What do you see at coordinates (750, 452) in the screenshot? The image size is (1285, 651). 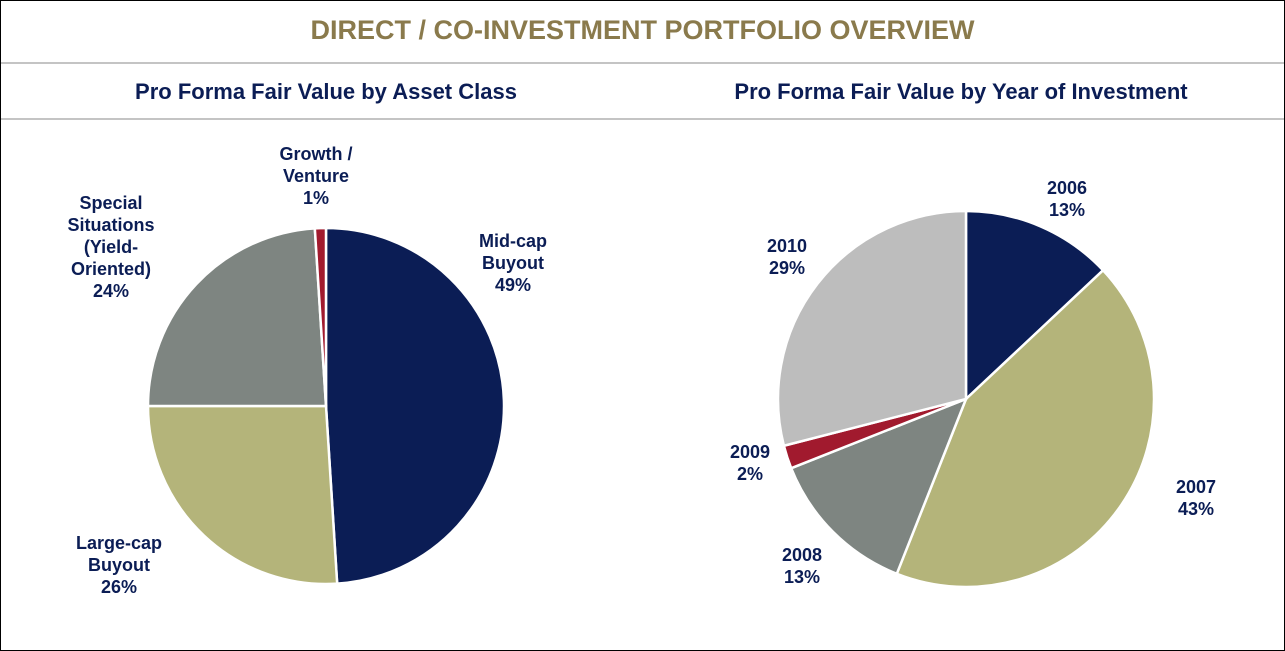 I see `slice-name: 2009` at bounding box center [750, 452].